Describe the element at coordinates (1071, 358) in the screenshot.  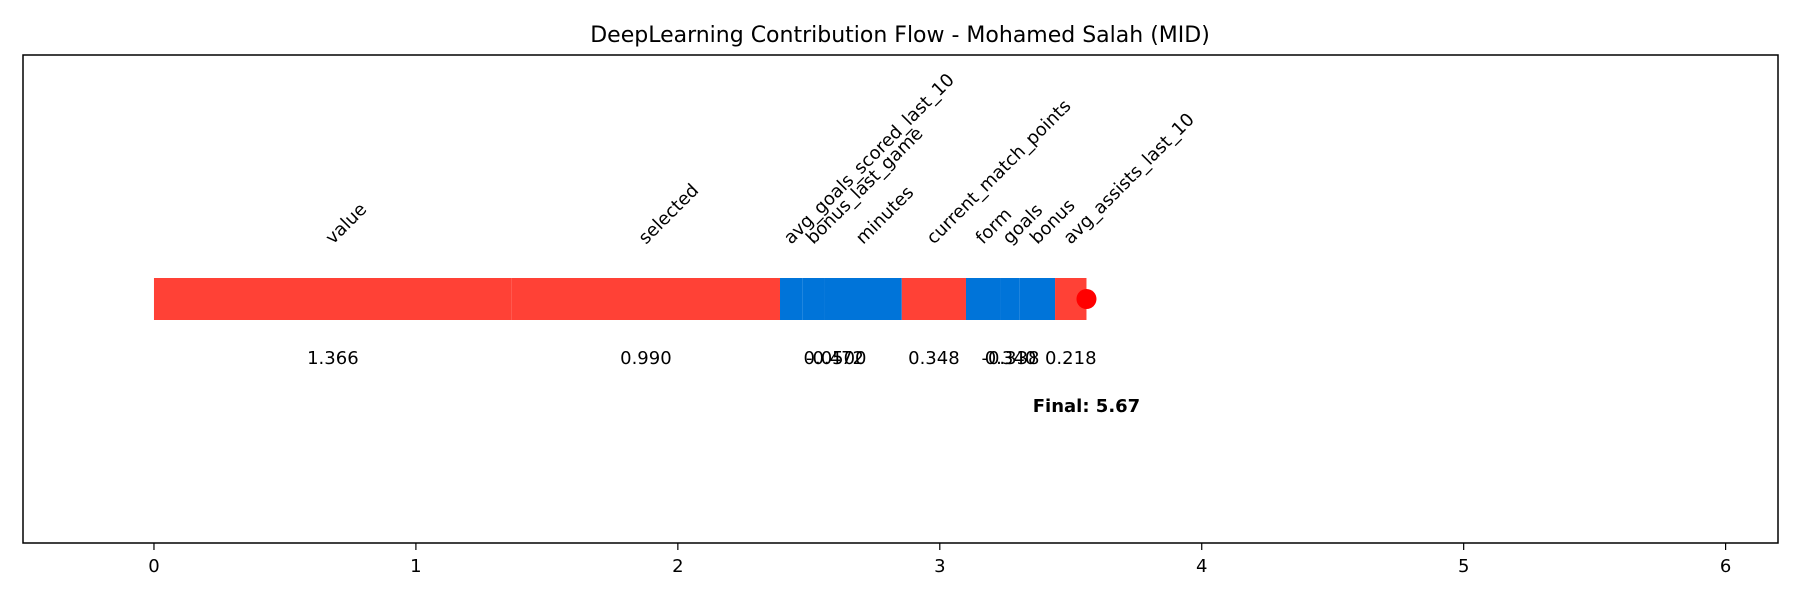
I see `value-label-avg_assists_last_10: 0.218` at that location.